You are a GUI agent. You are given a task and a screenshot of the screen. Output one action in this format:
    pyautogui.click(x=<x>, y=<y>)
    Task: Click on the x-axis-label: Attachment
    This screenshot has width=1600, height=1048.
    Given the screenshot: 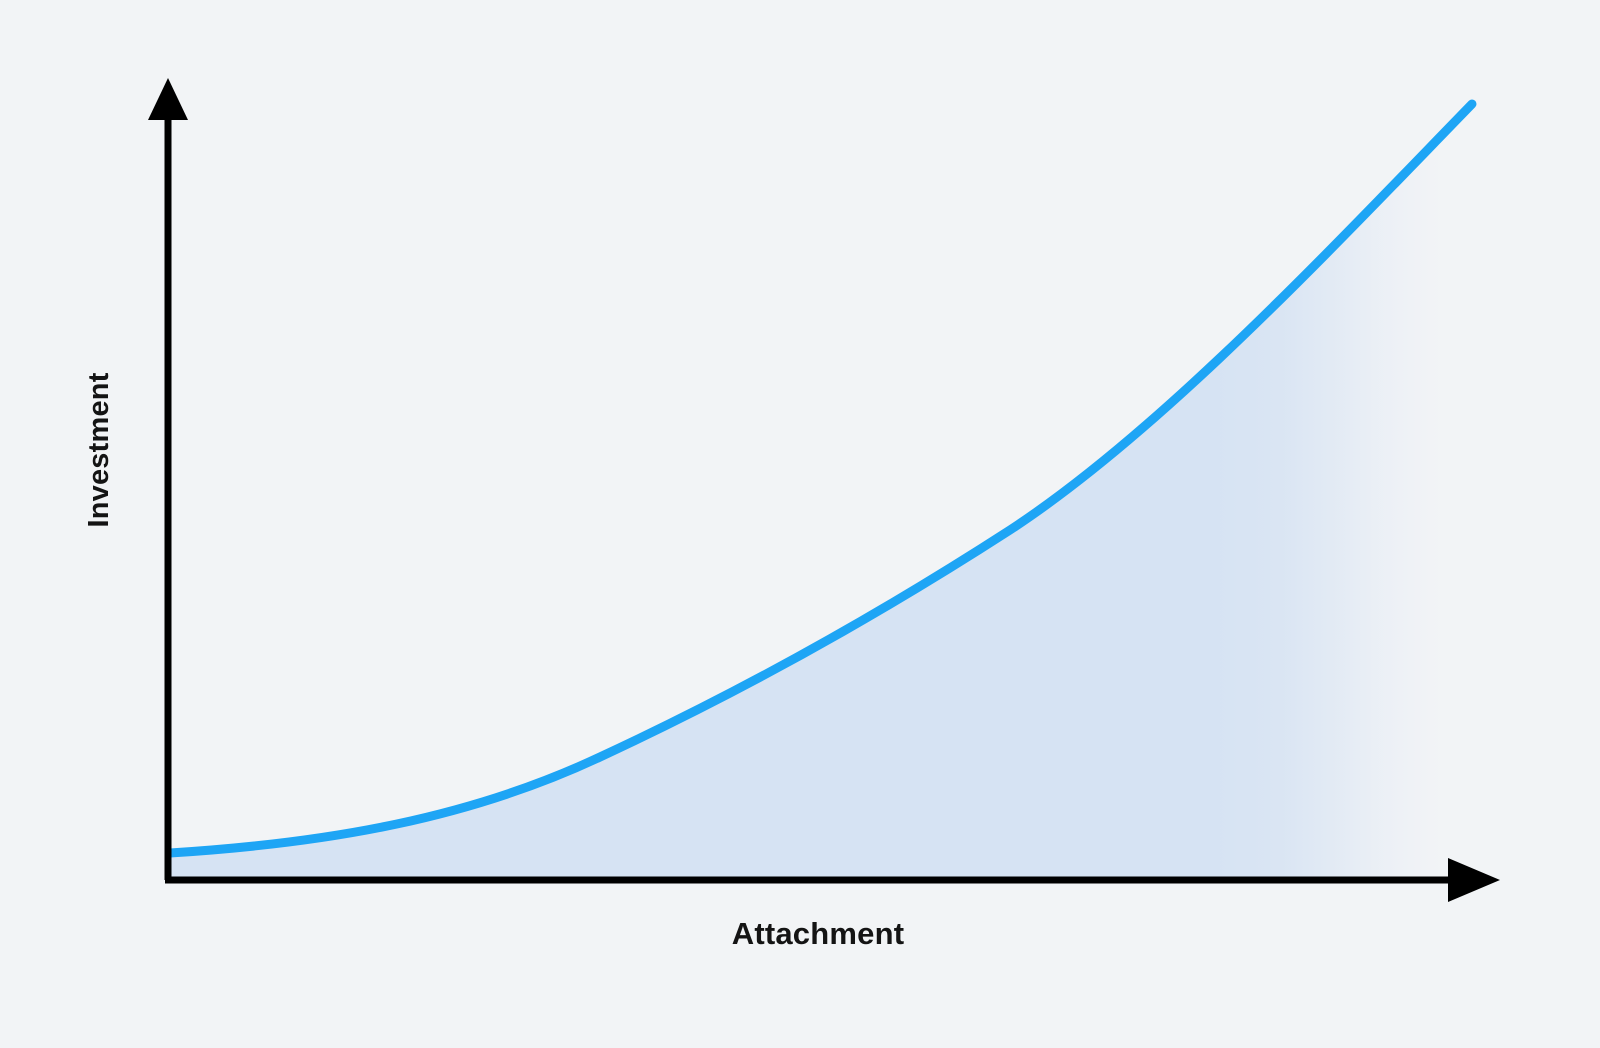 What is the action you would take?
    pyautogui.click(x=818, y=933)
    